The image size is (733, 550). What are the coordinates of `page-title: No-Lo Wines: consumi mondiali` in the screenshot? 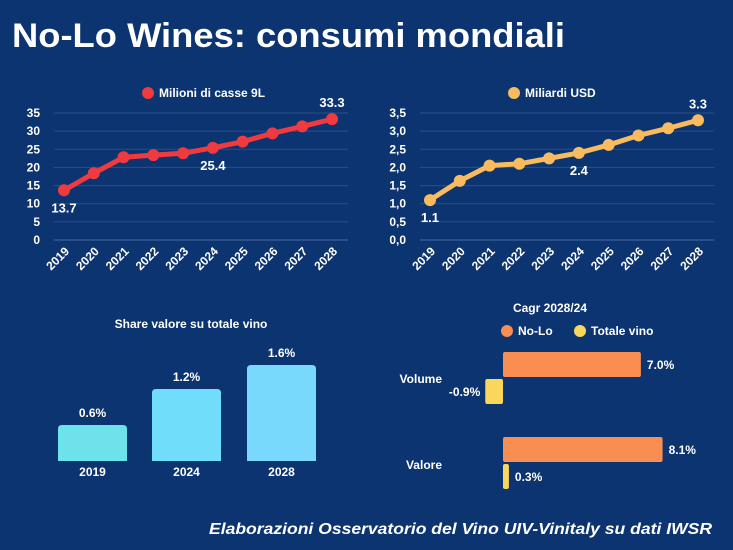 It's located at (288, 36).